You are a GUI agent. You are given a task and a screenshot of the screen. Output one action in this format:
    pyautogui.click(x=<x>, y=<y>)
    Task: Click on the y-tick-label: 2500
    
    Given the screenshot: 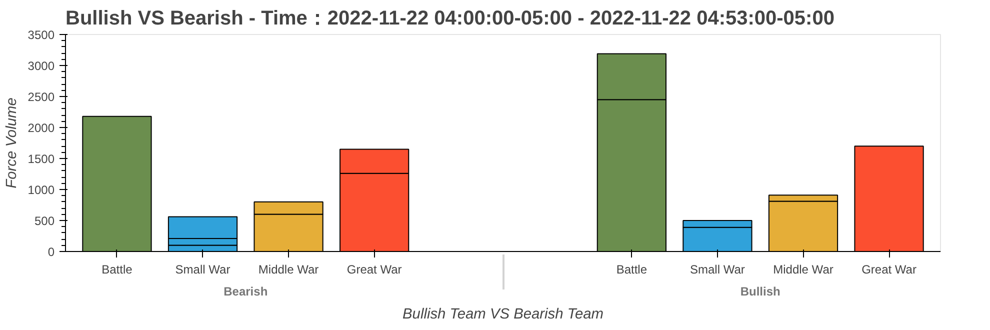 What is the action you would take?
    pyautogui.click(x=41, y=97)
    